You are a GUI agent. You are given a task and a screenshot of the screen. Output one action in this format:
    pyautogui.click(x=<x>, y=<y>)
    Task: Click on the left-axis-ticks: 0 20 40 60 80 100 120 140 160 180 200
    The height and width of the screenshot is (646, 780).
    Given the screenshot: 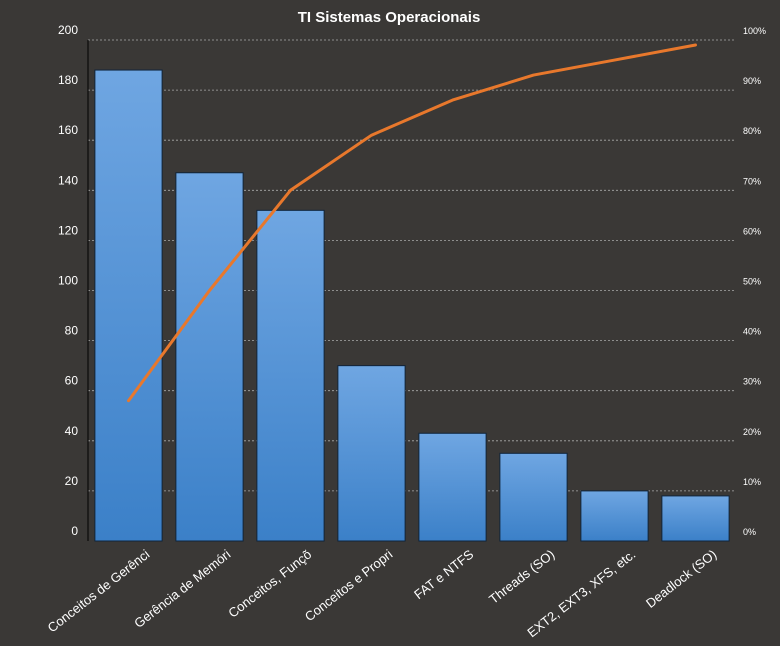 What is the action you would take?
    pyautogui.click(x=68, y=280)
    